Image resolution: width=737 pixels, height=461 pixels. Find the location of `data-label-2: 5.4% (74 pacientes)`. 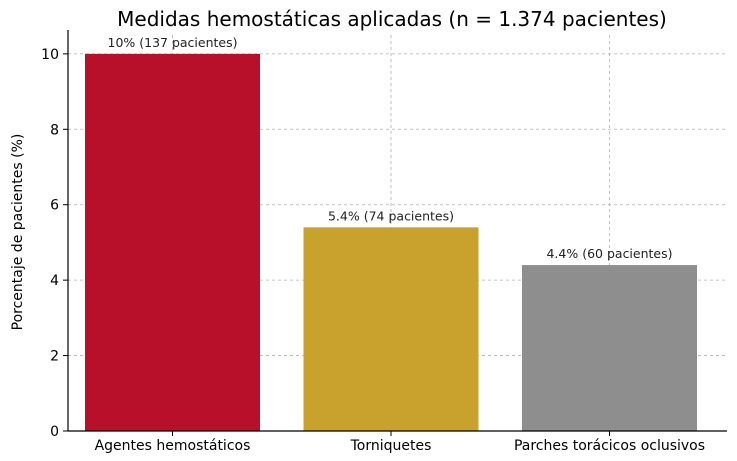

data-label-2: 5.4% (74 pacientes) is located at coordinates (391, 215).